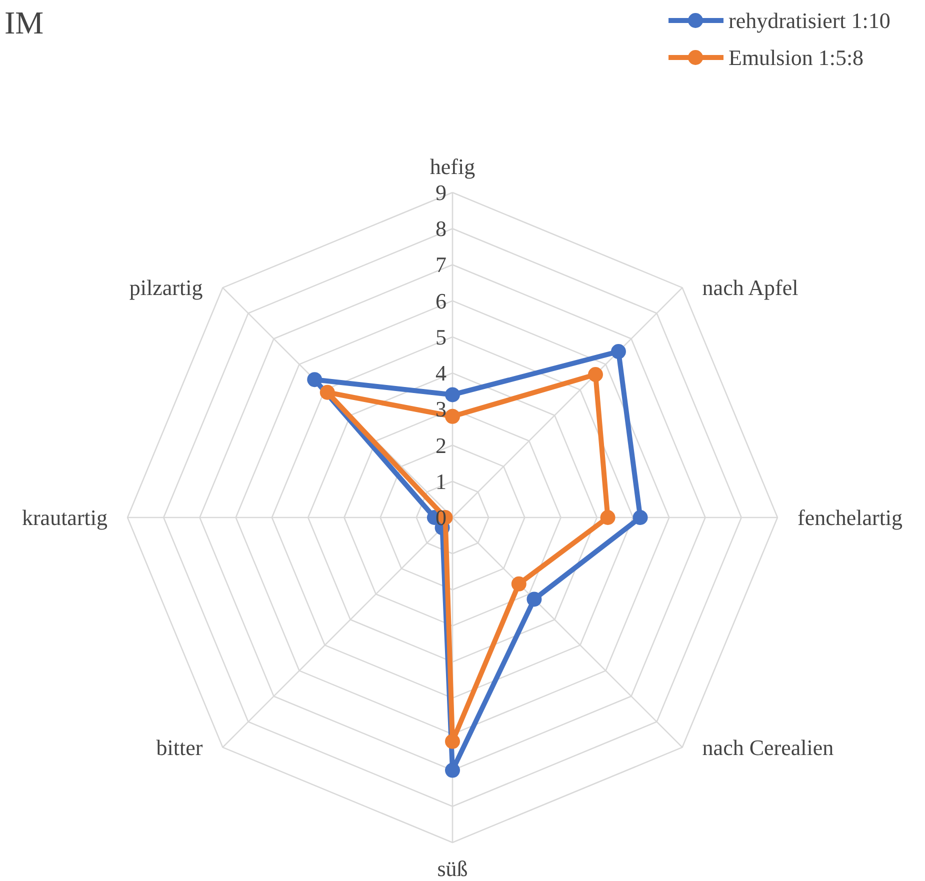 This screenshot has width=925, height=881. Describe the element at coordinates (441, 301) in the screenshot. I see `y-tick-label: 6` at that location.